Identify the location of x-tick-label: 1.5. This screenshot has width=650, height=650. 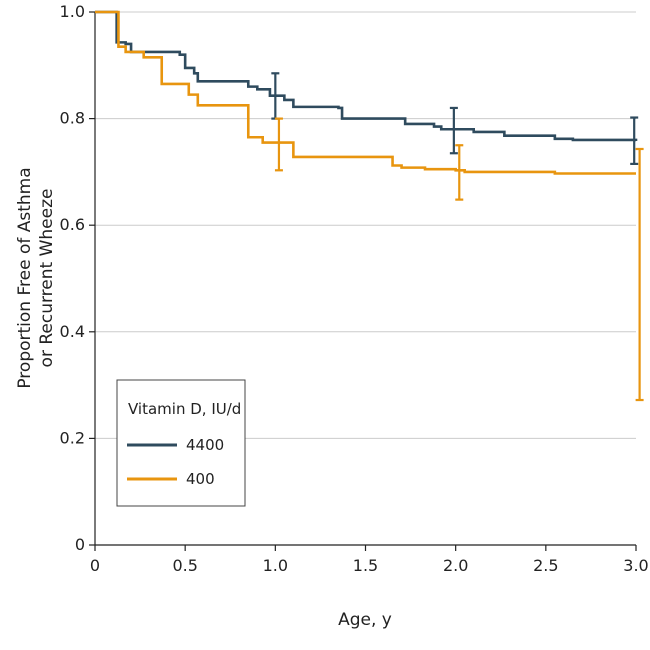
(365, 565).